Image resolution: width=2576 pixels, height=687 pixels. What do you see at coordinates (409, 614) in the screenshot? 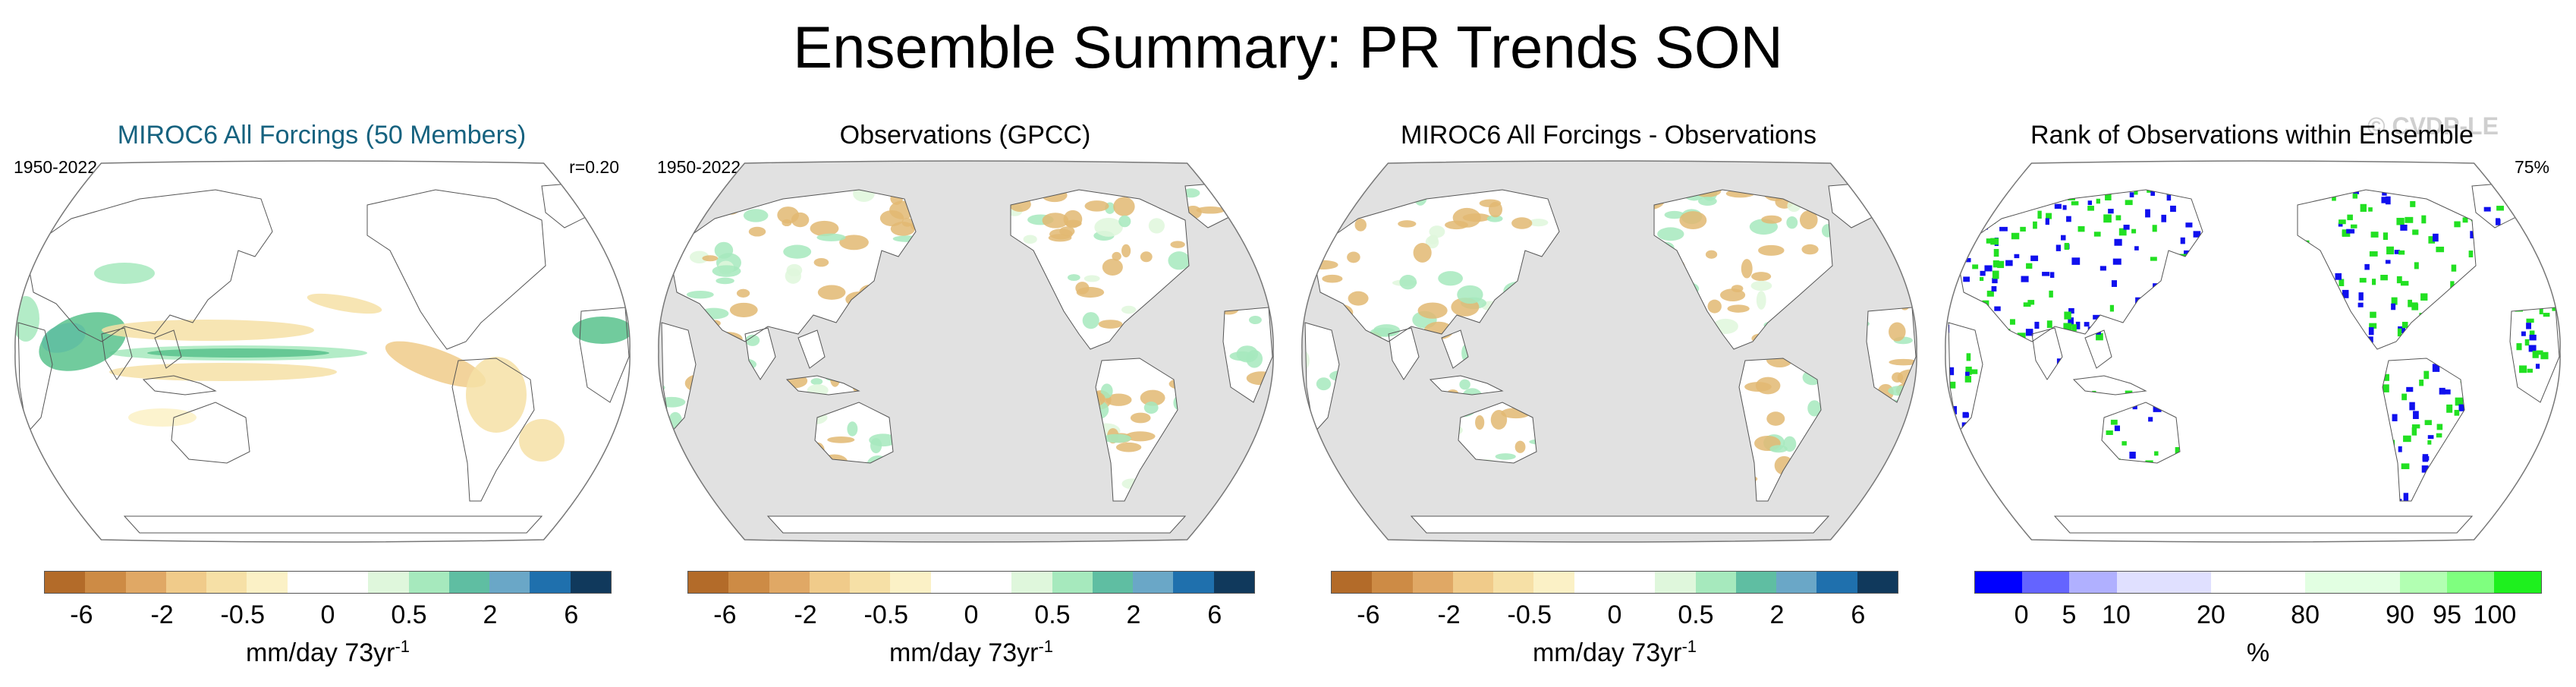
I see `tick-label: 0.5` at bounding box center [409, 614].